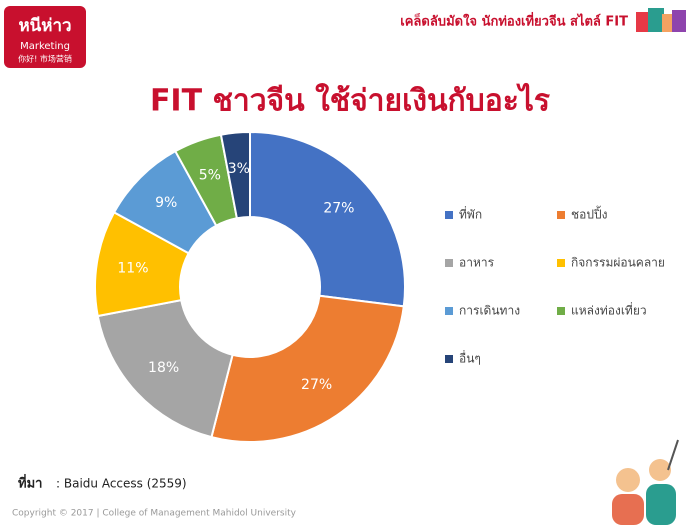  I want to click on legend-label: การเดินทาง, so click(489, 311).